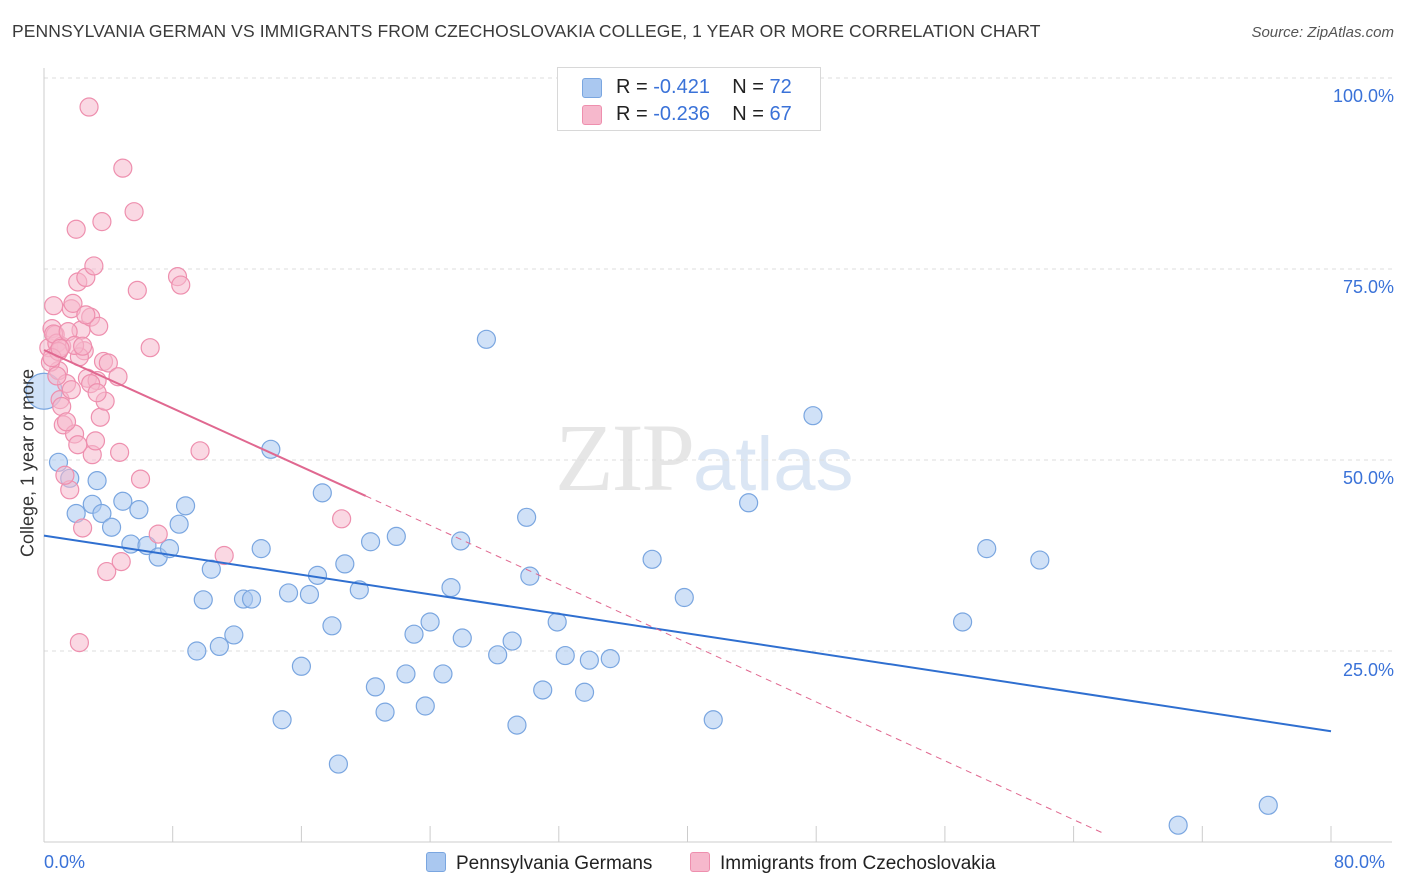 The height and width of the screenshot is (892, 1406). What do you see at coordinates (1368, 287) in the screenshot?
I see `y-tick-label-75: 75.0%` at bounding box center [1368, 287].